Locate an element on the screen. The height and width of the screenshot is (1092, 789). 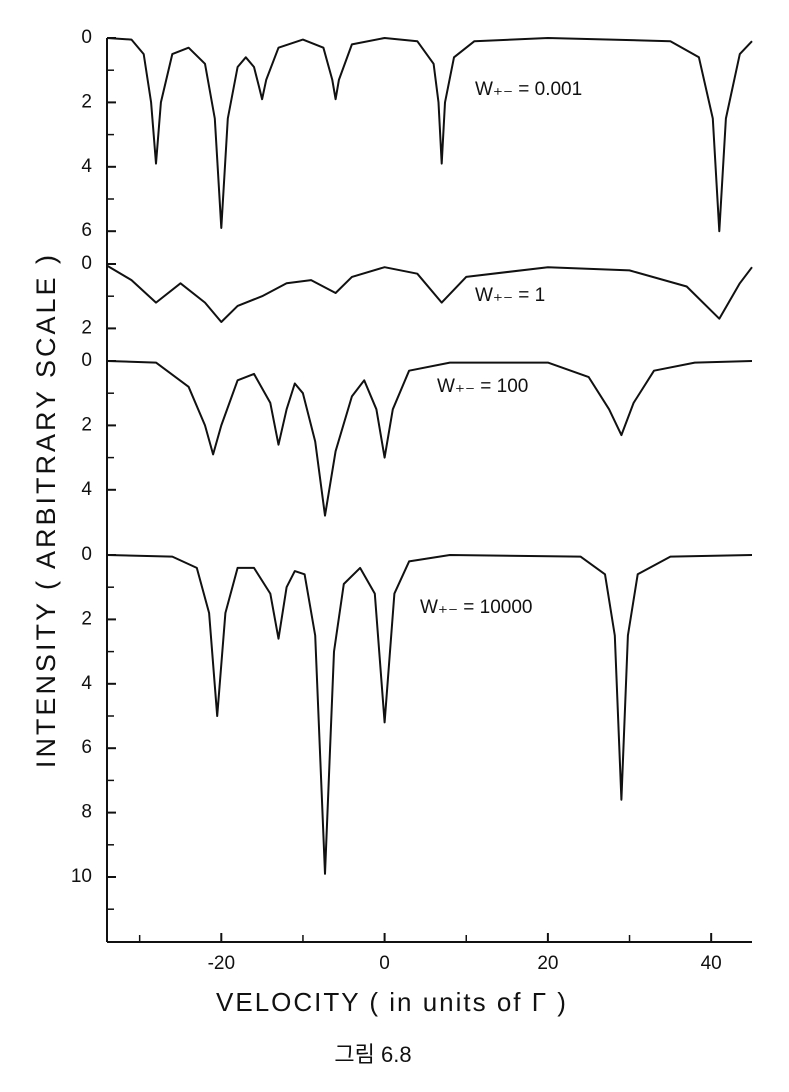
caption: 그림 6.8 is located at coordinates (372, 1054).